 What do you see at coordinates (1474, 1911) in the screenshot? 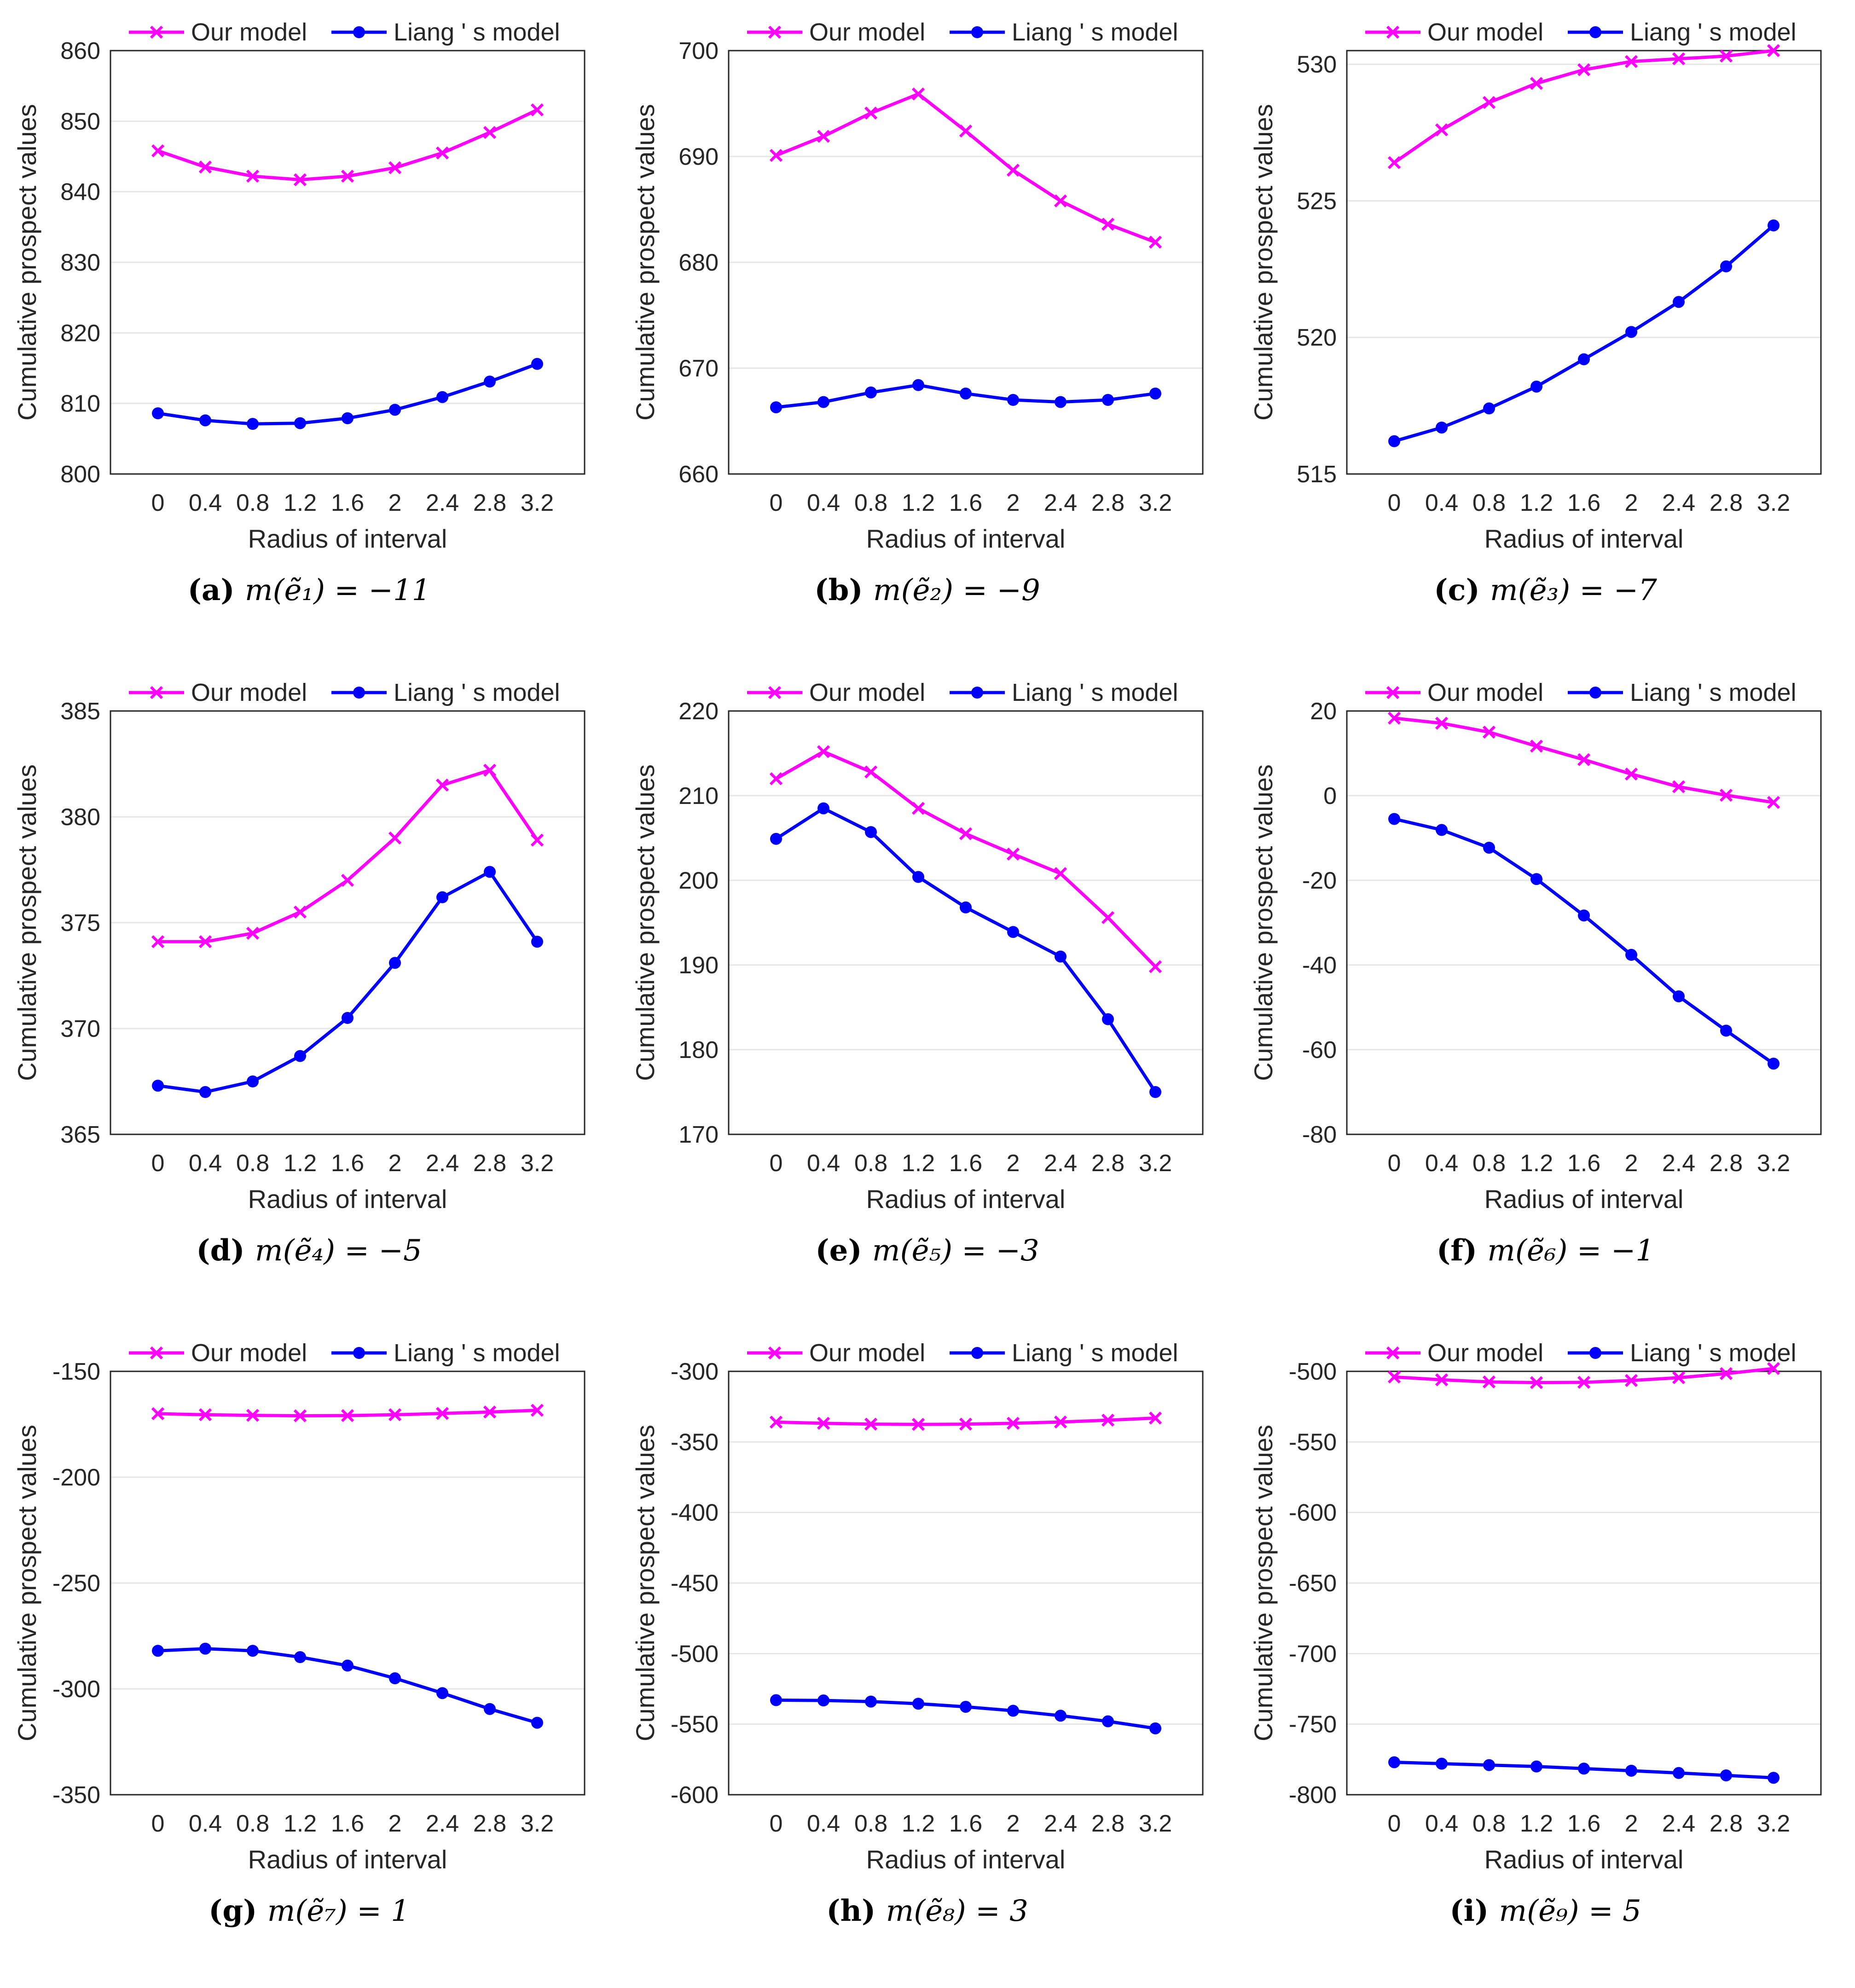
I see `subfigure-label: (i)` at bounding box center [1474, 1911].